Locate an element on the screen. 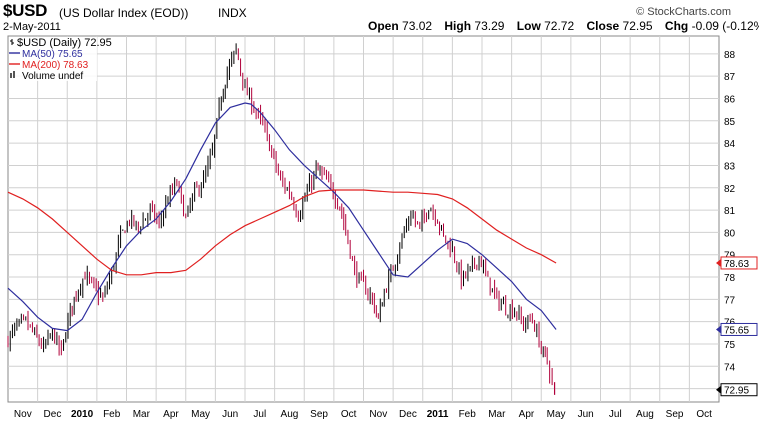 Image resolution: width=759 pixels, height=426 pixels. open-value: 73.02 is located at coordinates (417, 26).